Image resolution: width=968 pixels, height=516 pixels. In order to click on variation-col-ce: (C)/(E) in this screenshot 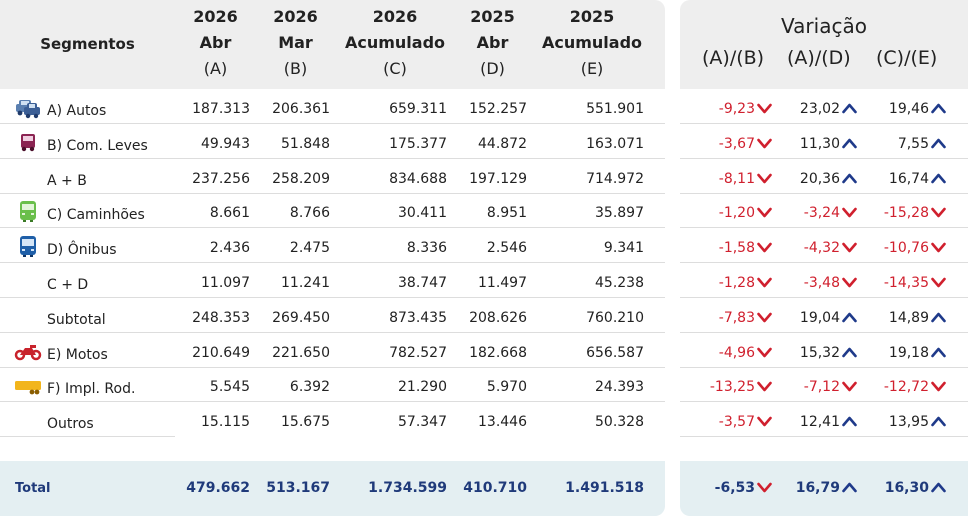, I will do `click(907, 58)`.